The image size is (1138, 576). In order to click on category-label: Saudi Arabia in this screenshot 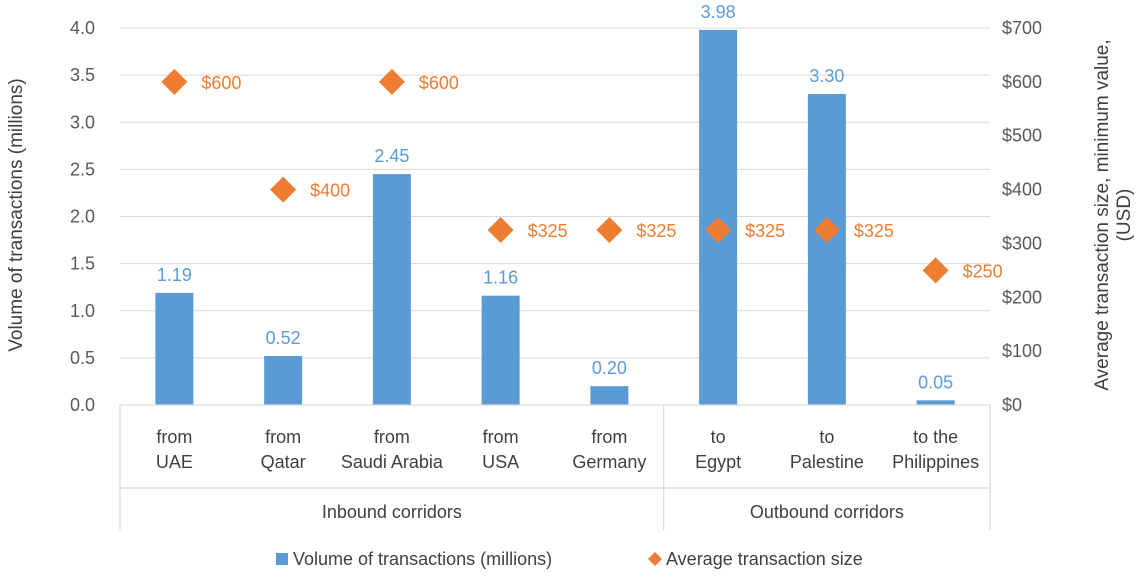, I will do `click(392, 462)`.